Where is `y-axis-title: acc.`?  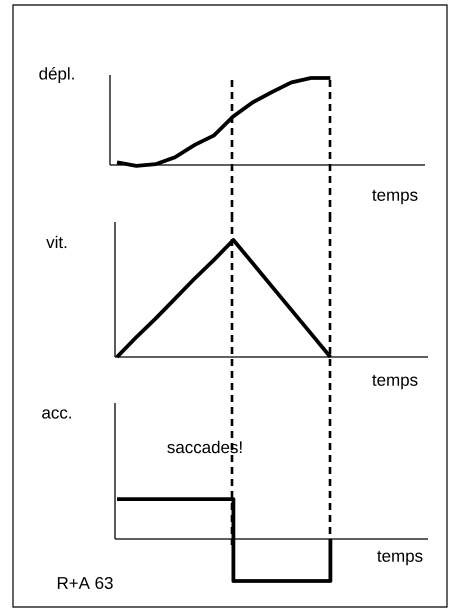 y-axis-title: acc. is located at coordinates (56, 414).